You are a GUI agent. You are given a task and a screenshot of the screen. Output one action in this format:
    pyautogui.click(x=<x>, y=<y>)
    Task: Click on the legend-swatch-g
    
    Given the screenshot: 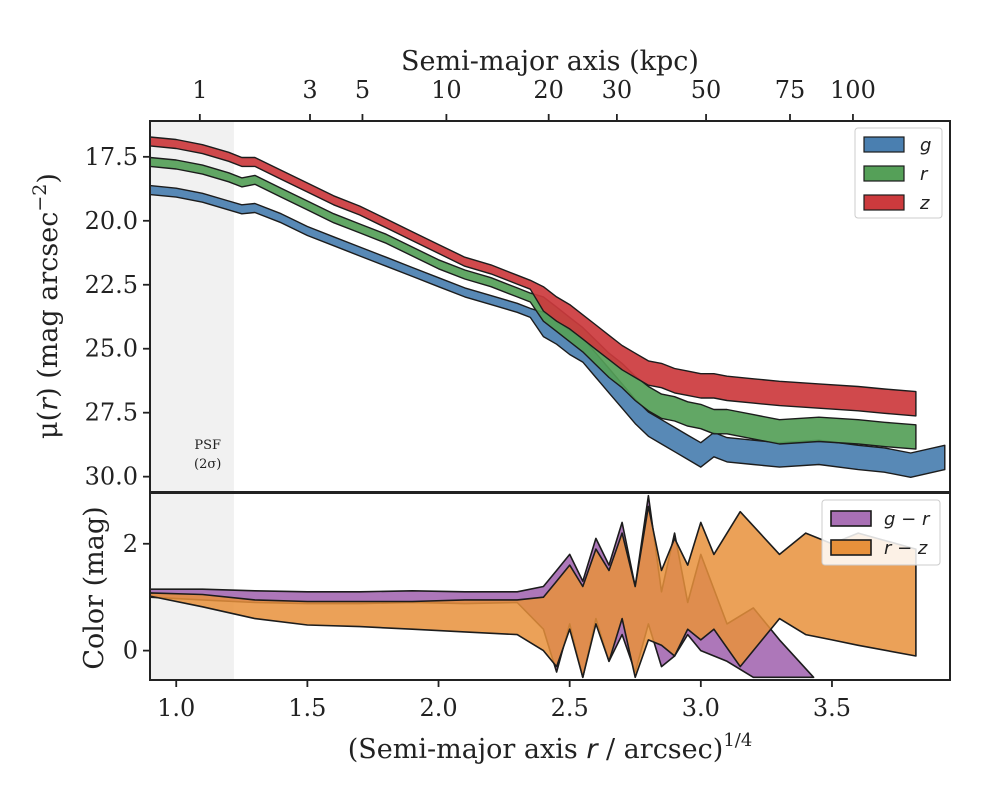 What is the action you would take?
    pyautogui.click(x=884, y=144)
    